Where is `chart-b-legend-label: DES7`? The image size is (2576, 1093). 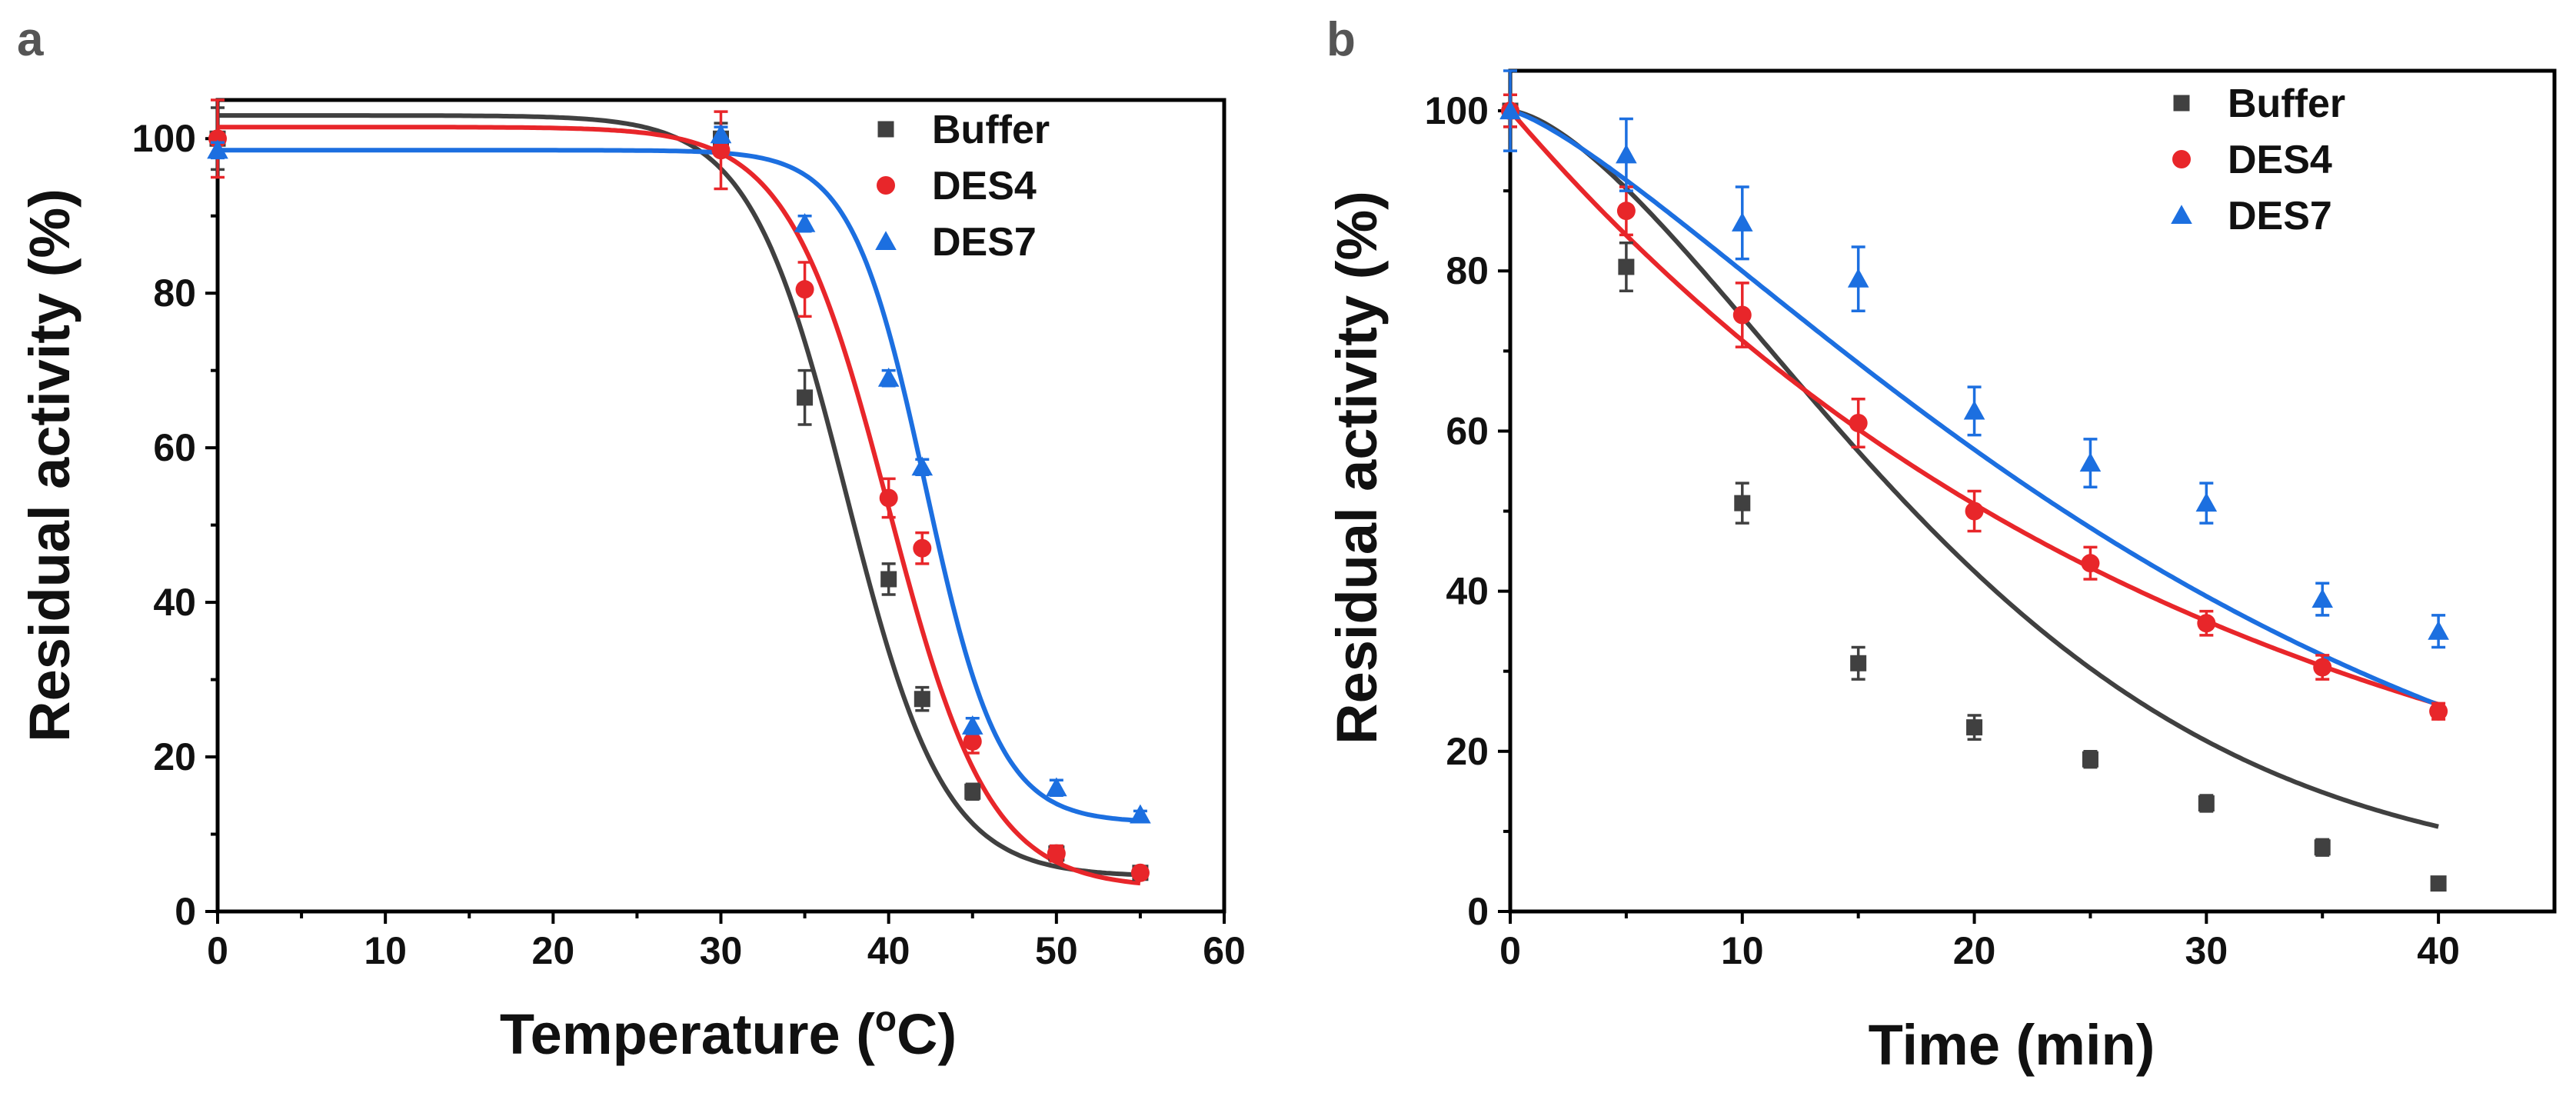
chart-b-legend-label: DES7 is located at coordinates (2280, 216).